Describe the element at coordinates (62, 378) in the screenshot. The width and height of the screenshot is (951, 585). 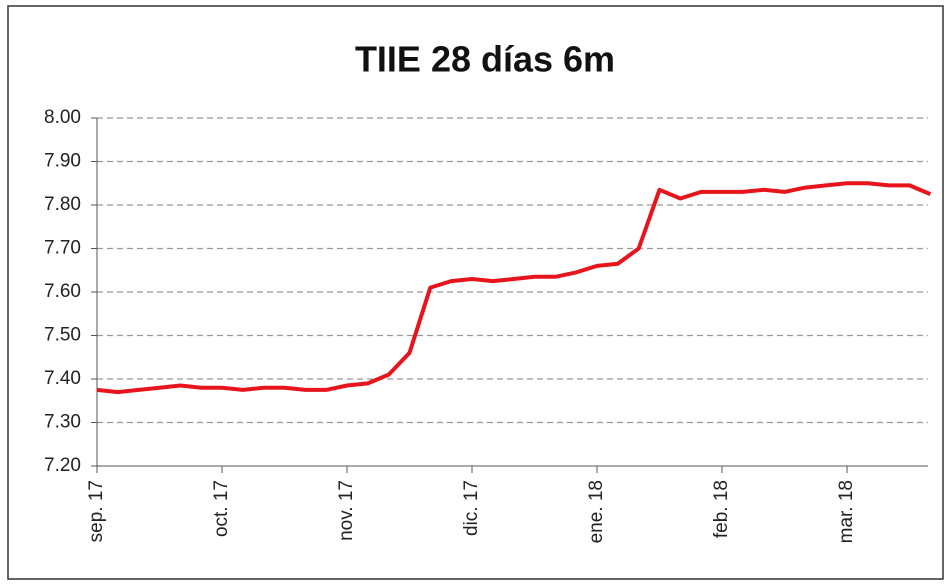
I see `y-tick-label: 7.40` at that location.